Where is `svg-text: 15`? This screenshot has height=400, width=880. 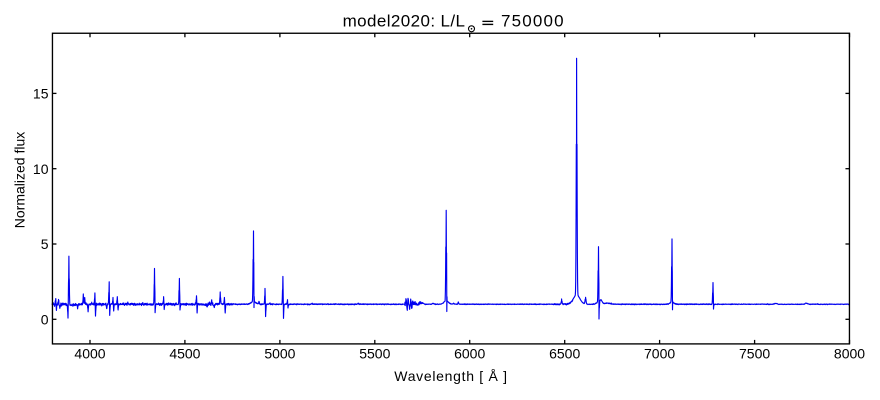 svg-text: 15 is located at coordinates (41, 94).